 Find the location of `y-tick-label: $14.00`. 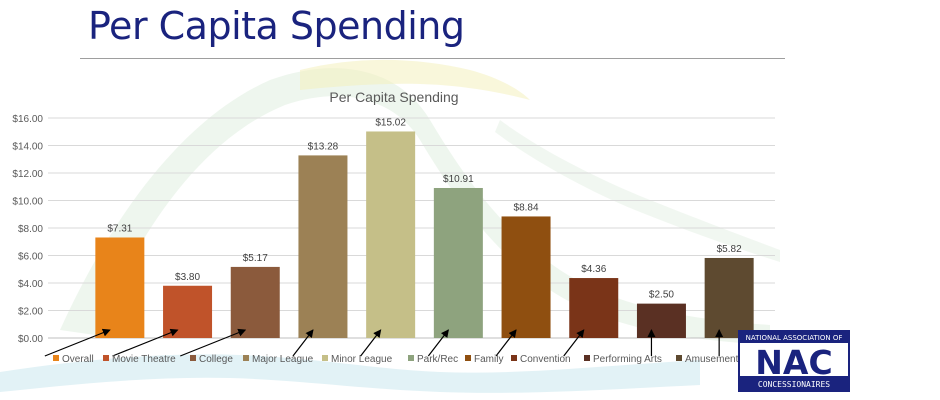

y-tick-label: $14.00 is located at coordinates (27, 147).